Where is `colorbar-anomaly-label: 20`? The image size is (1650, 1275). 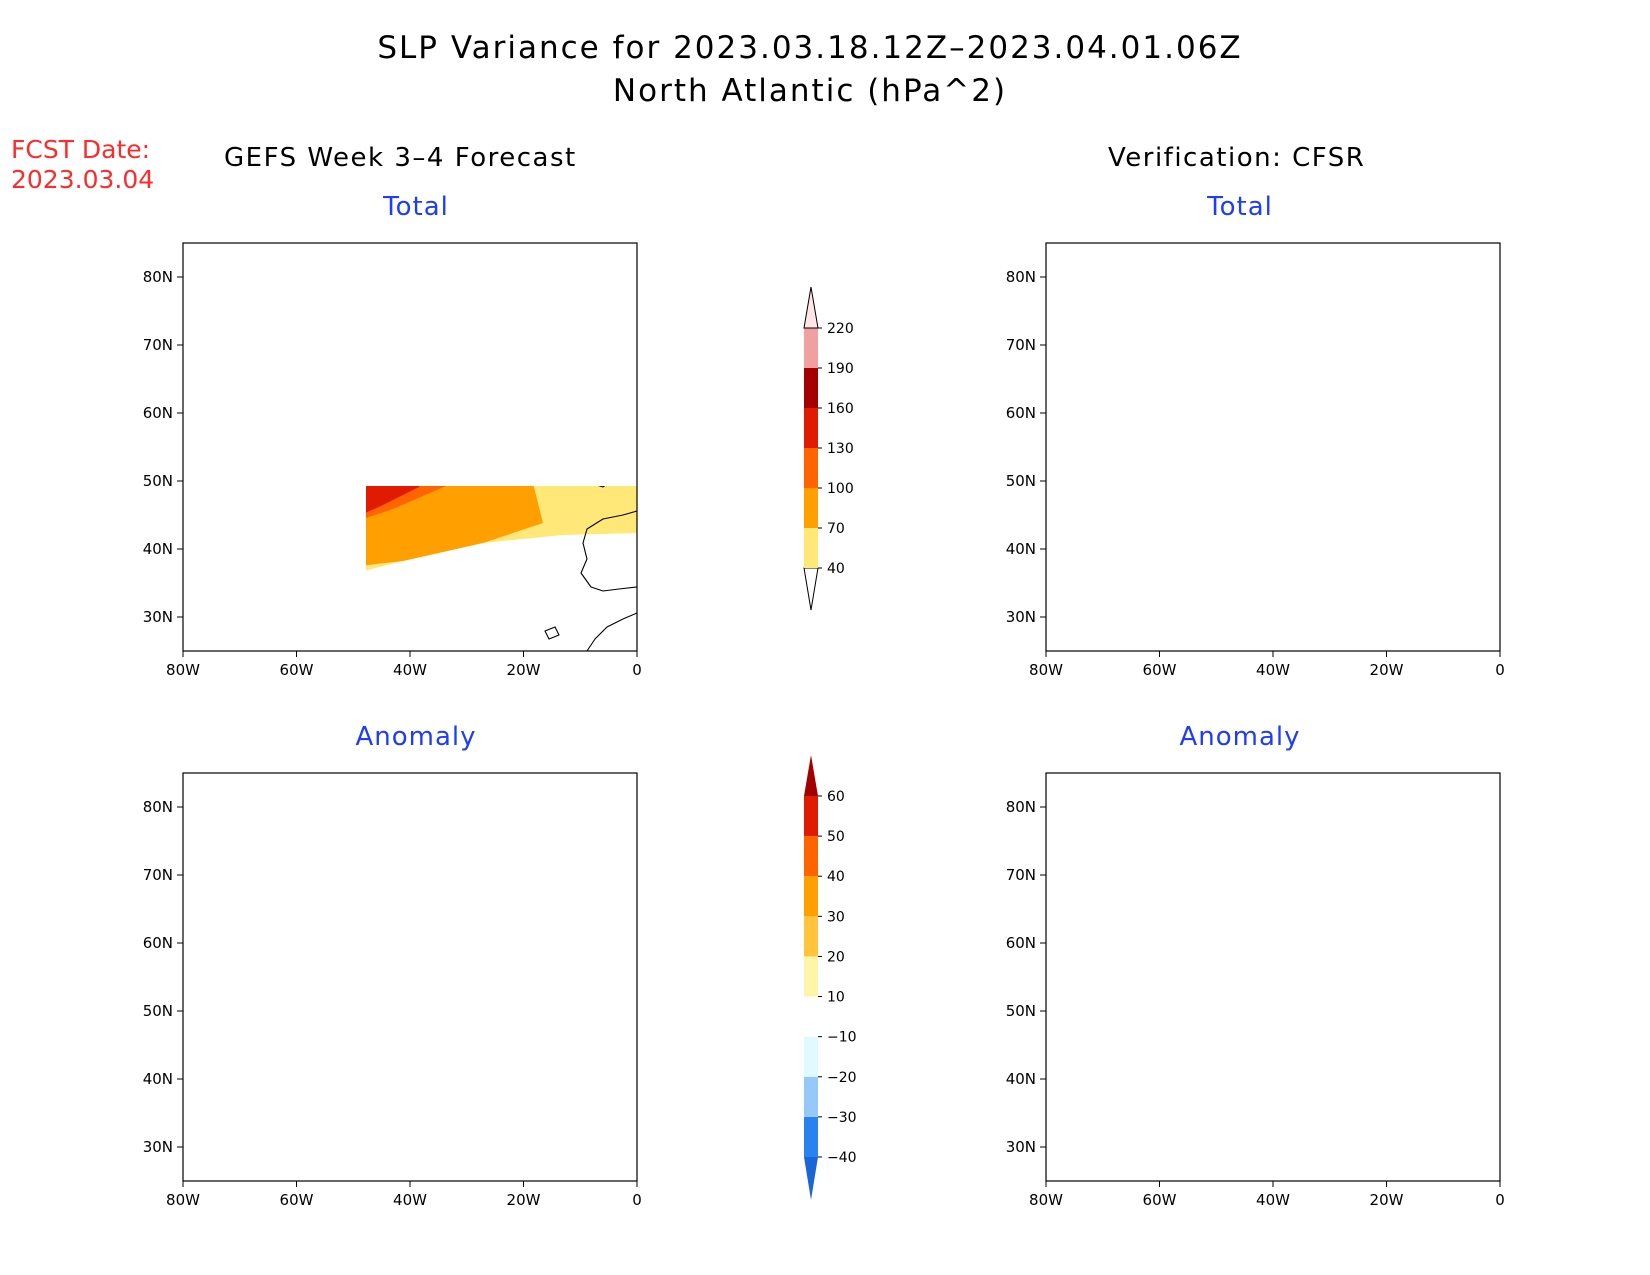 colorbar-anomaly-label: 20 is located at coordinates (836, 957).